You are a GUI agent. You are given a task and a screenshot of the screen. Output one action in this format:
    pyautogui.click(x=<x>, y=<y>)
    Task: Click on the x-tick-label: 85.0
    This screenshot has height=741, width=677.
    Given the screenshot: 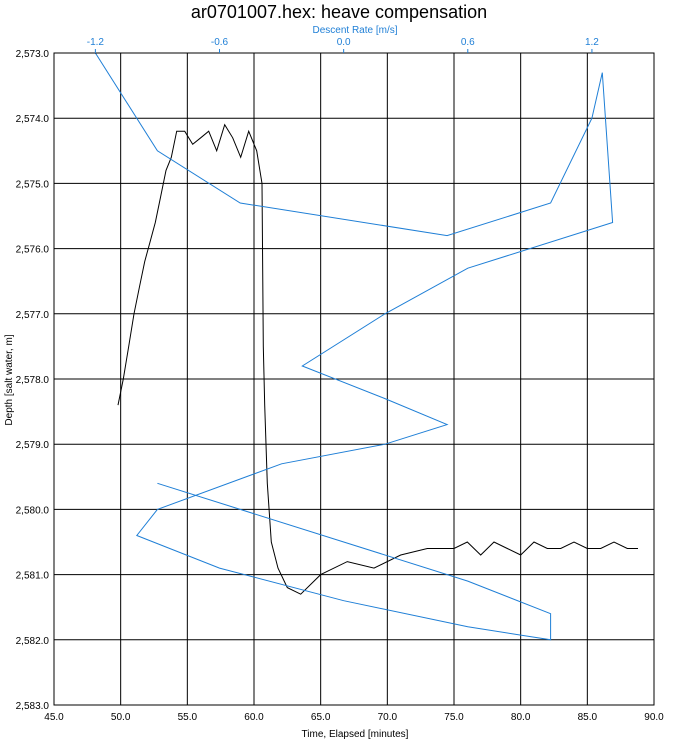 What is the action you would take?
    pyautogui.click(x=588, y=717)
    